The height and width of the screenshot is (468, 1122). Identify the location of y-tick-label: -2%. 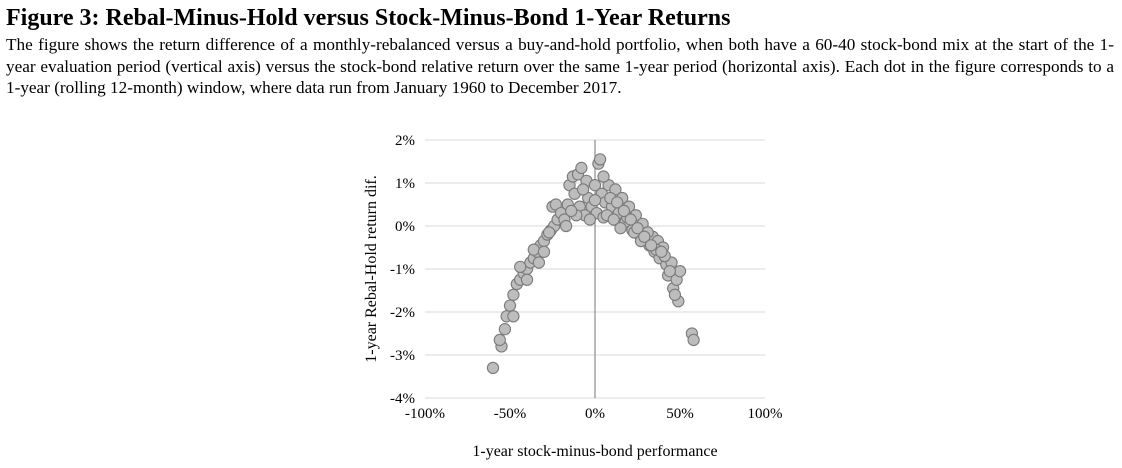
(402, 313).